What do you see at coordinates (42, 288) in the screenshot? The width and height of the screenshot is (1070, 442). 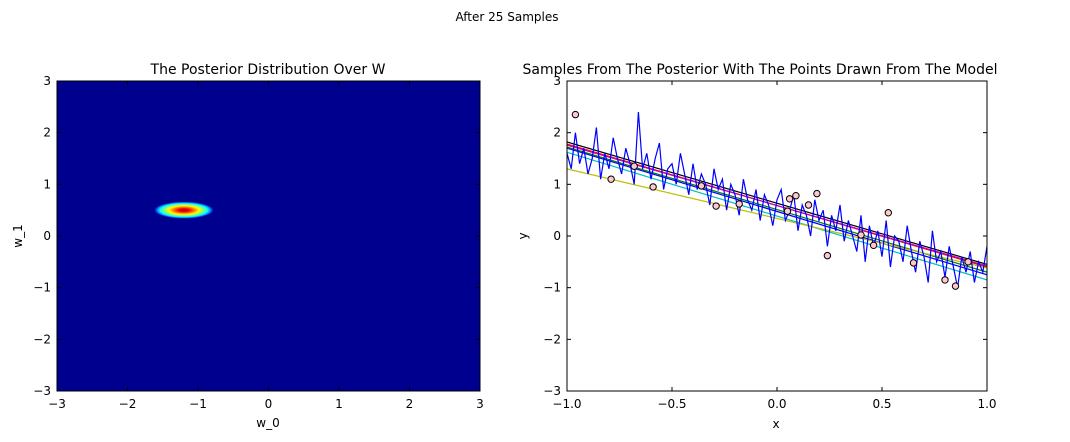 I see `heatmap-y-tick-label: −1` at bounding box center [42, 288].